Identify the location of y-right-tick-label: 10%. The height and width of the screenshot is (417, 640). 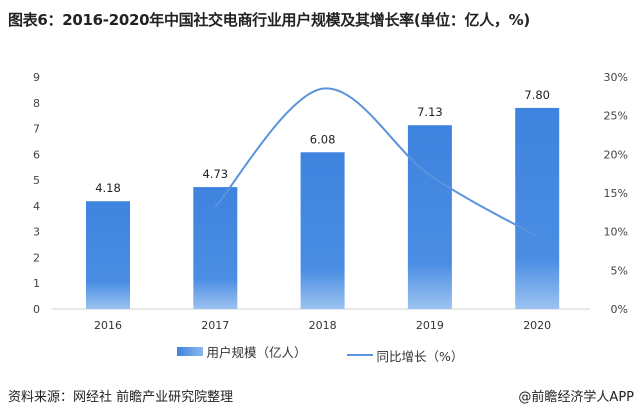
(616, 232).